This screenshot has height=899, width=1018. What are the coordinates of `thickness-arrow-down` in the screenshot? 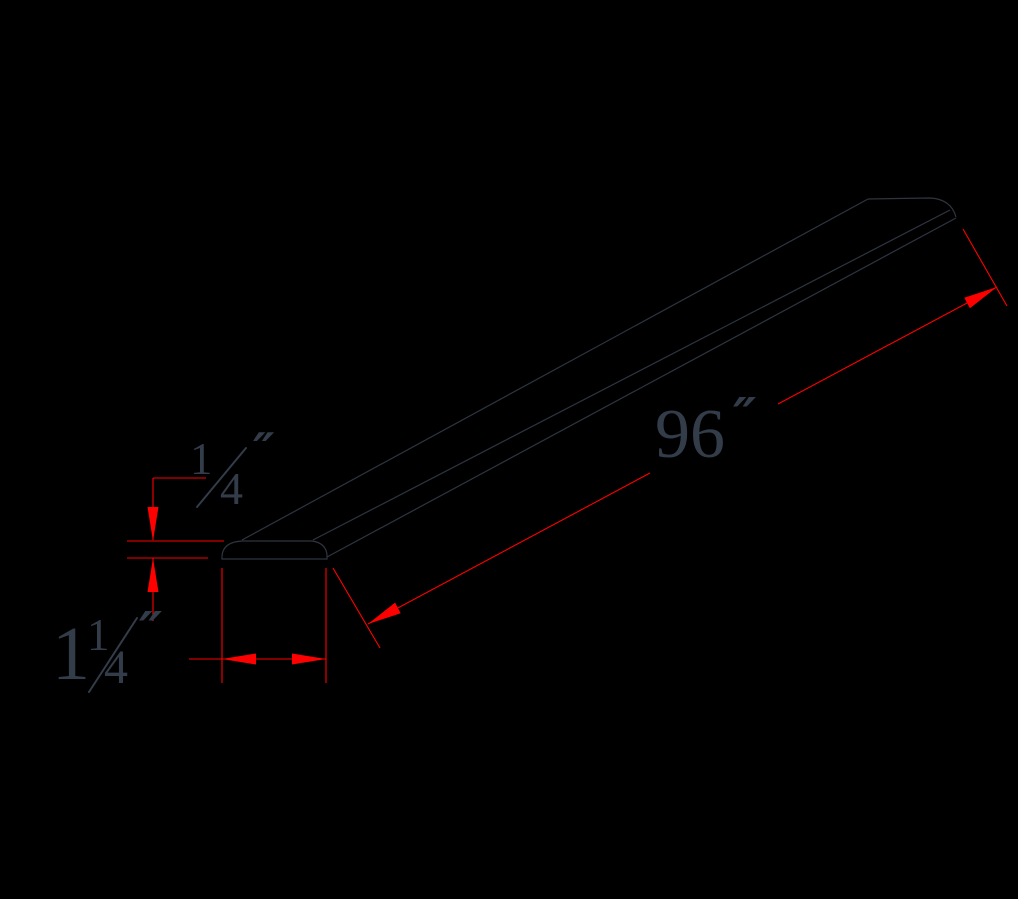 It's located at (153, 524).